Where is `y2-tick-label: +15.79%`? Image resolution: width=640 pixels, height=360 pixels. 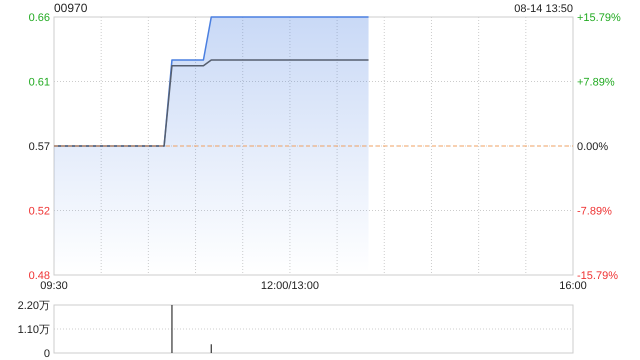 y2-tick-label: +15.79% is located at coordinates (599, 18).